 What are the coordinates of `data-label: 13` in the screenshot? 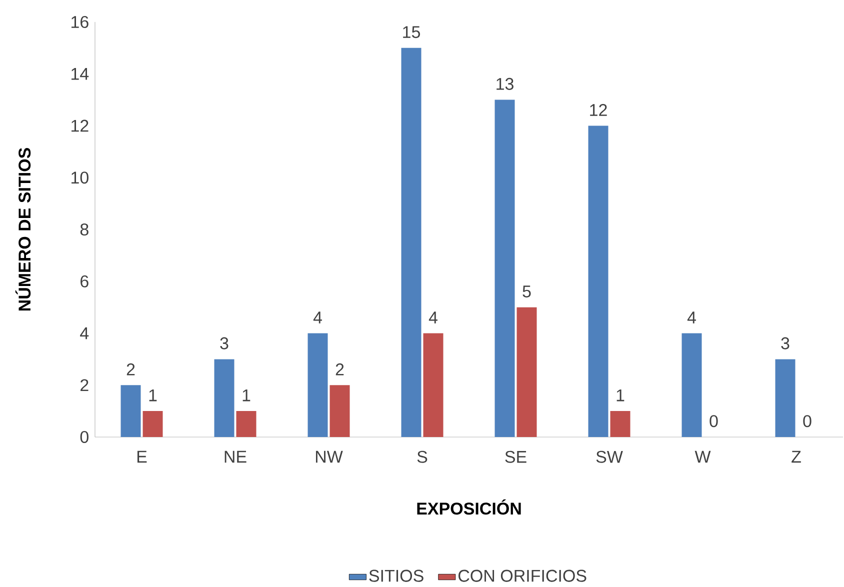 It's located at (505, 84).